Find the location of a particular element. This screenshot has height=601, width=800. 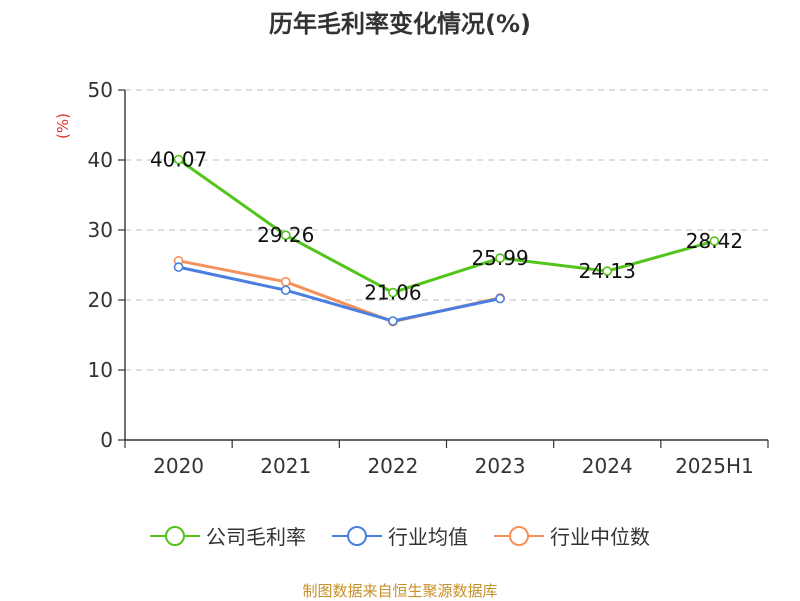

legend: 公司毛利率 行业均值 行业中位数 is located at coordinates (400, 535).